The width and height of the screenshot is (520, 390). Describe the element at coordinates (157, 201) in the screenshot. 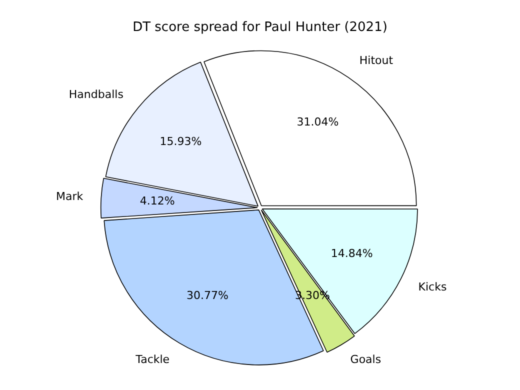

I see `data-label: 4.12%` at that location.